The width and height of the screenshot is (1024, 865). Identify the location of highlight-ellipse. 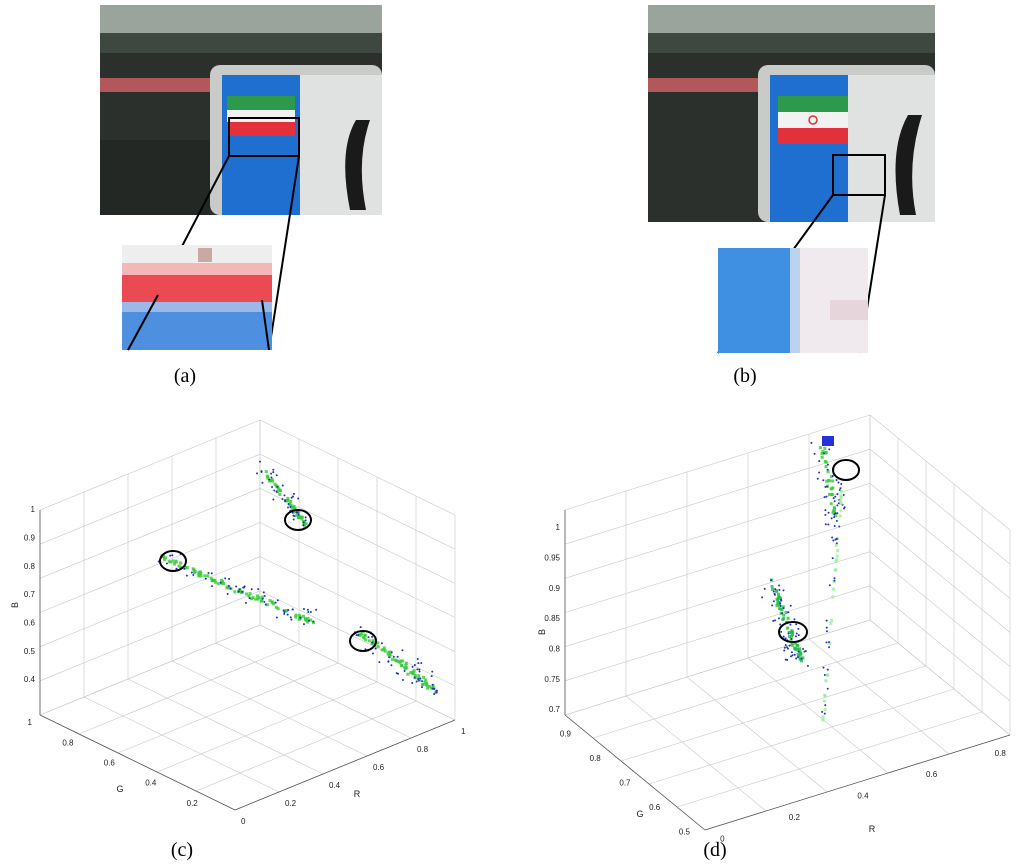
(173, 561).